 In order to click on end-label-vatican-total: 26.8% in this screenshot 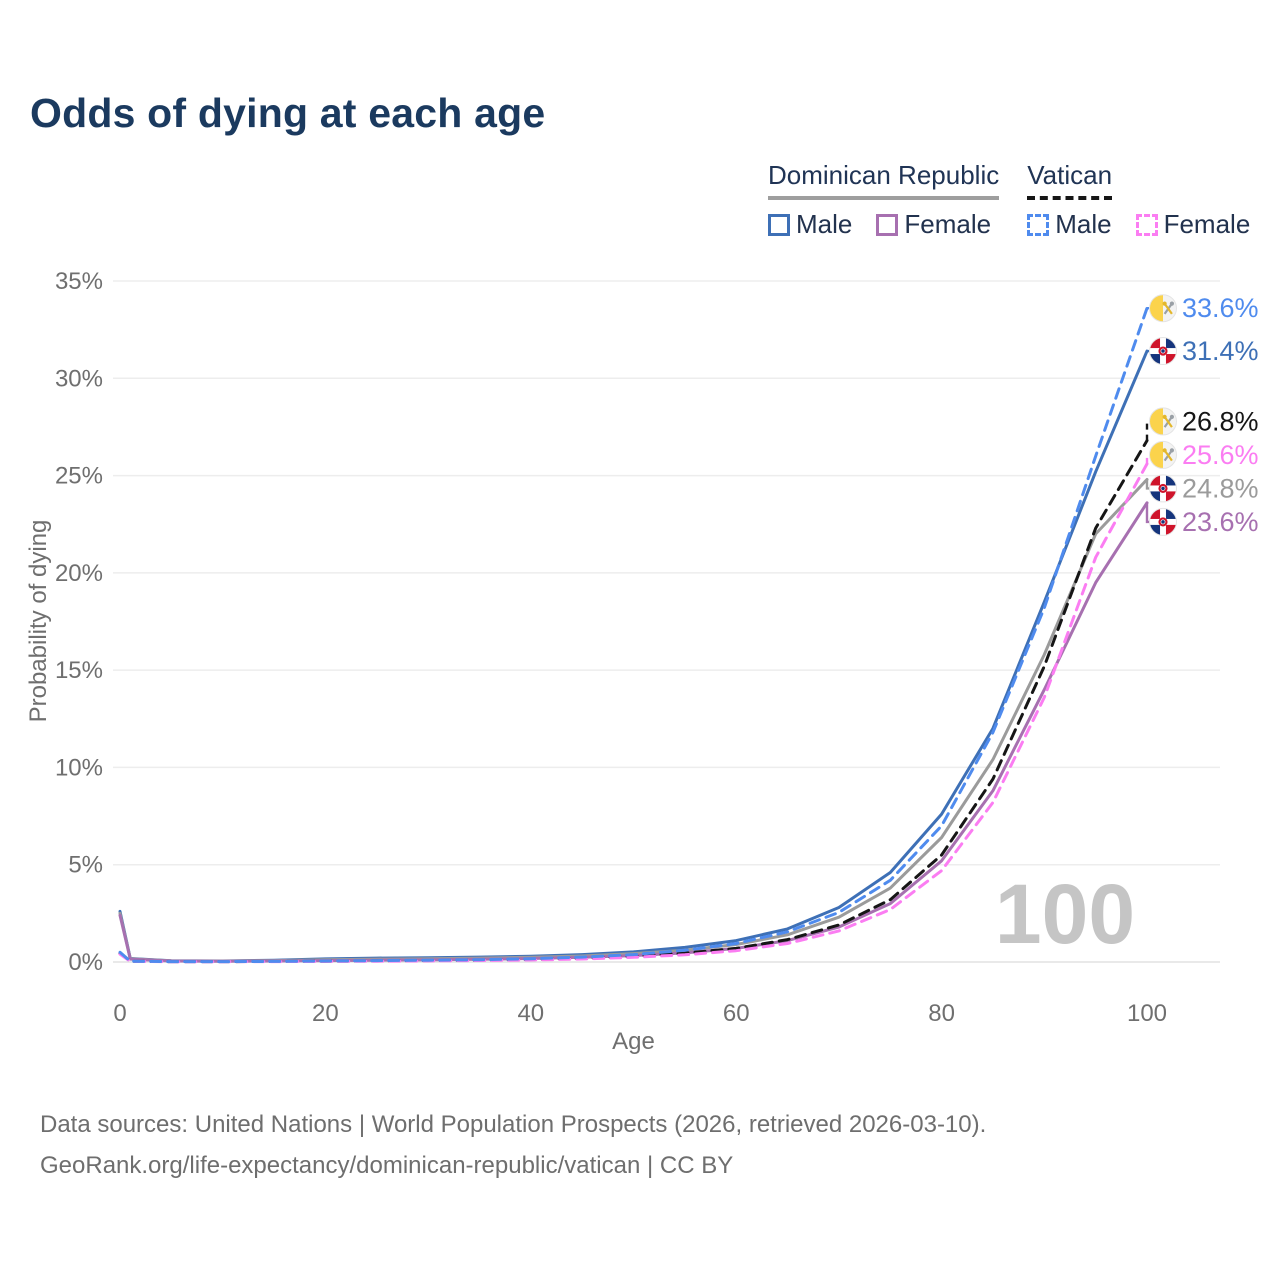, I will do `click(1220, 421)`.